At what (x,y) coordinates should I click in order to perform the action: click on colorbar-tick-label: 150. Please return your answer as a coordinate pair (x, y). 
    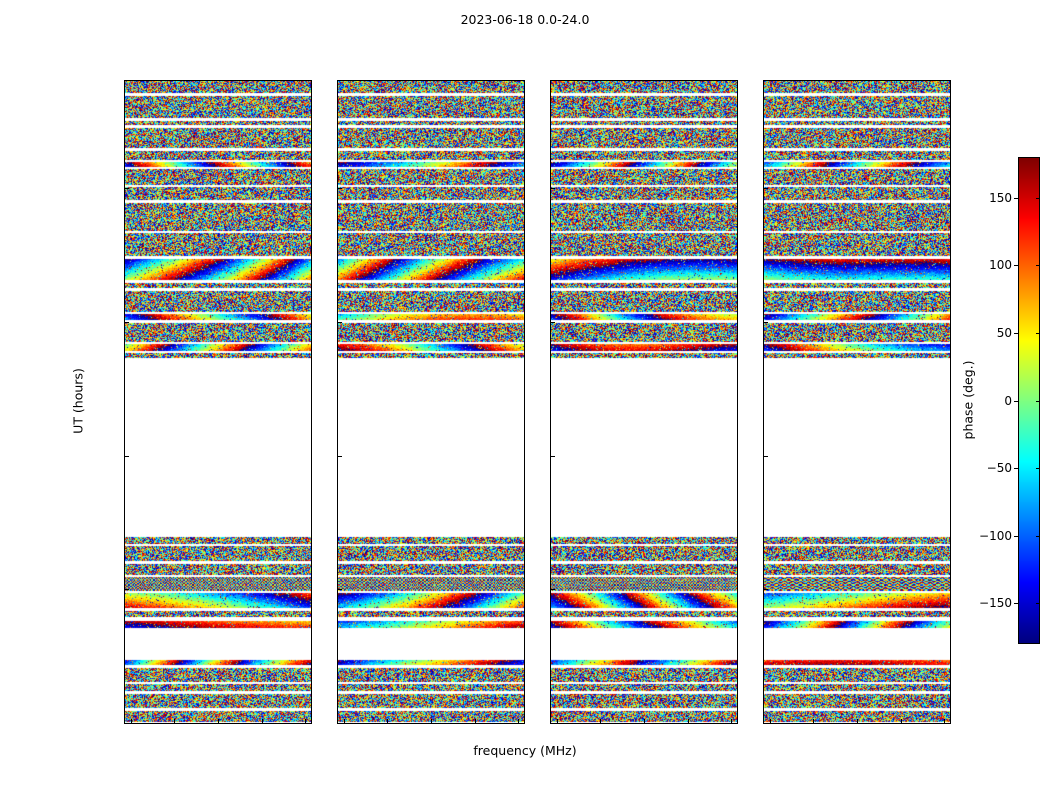
    Looking at the image, I should click on (1000, 197).